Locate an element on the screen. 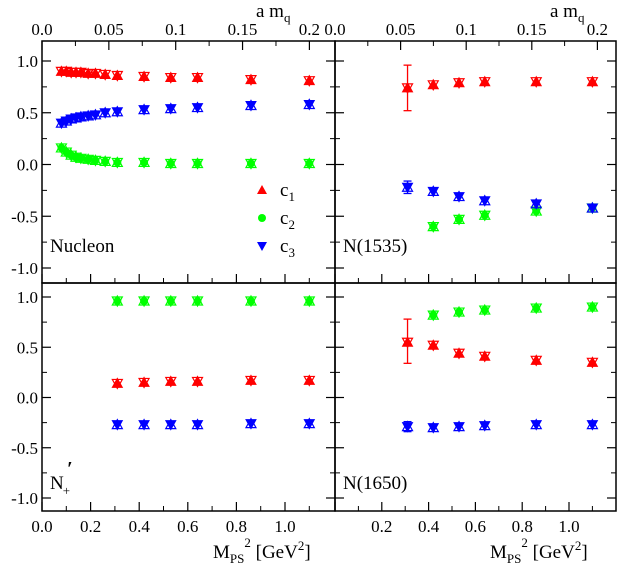 The image size is (627, 567). top-tick-label: 0.1 is located at coordinates (466, 29).